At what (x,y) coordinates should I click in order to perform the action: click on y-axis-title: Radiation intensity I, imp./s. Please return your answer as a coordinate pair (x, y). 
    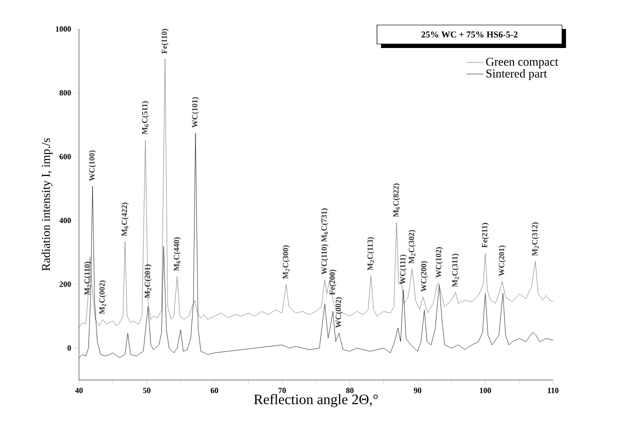
    Looking at the image, I should click on (47, 204).